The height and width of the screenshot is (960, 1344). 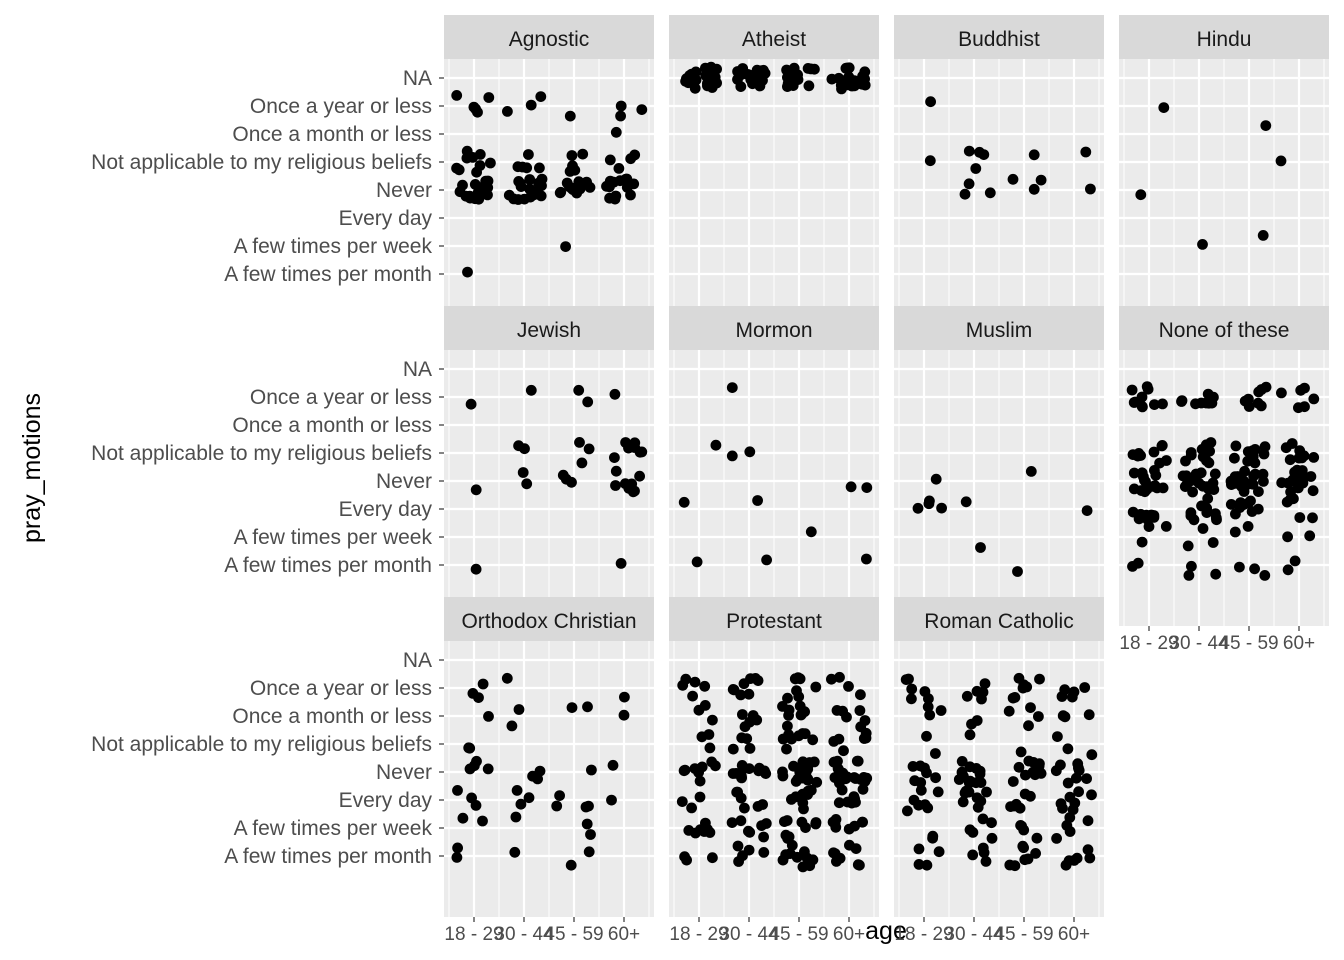 I want to click on panel-atheist: Atheist, so click(x=774, y=175).